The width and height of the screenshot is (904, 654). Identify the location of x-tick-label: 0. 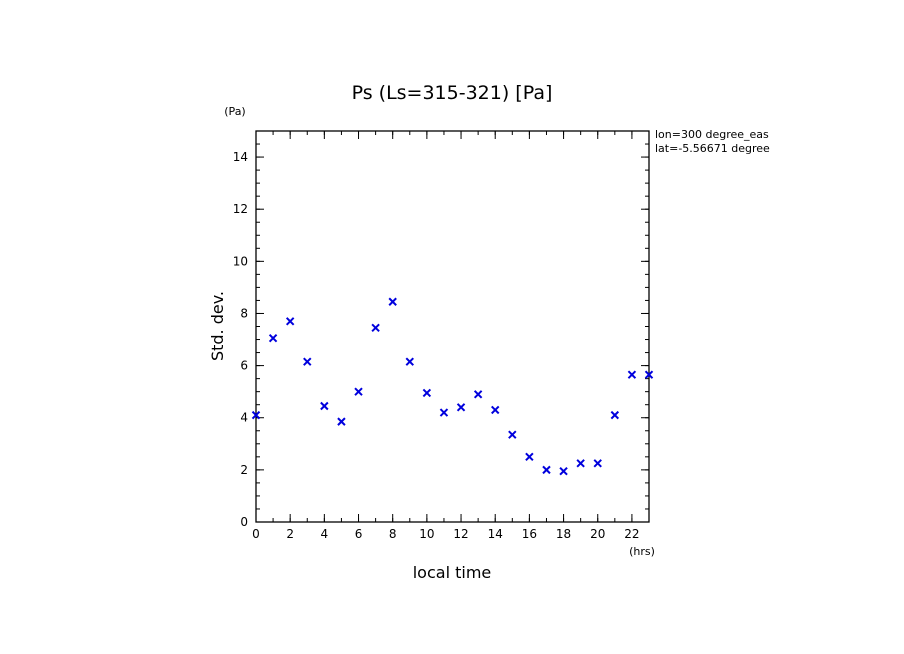
(256, 534).